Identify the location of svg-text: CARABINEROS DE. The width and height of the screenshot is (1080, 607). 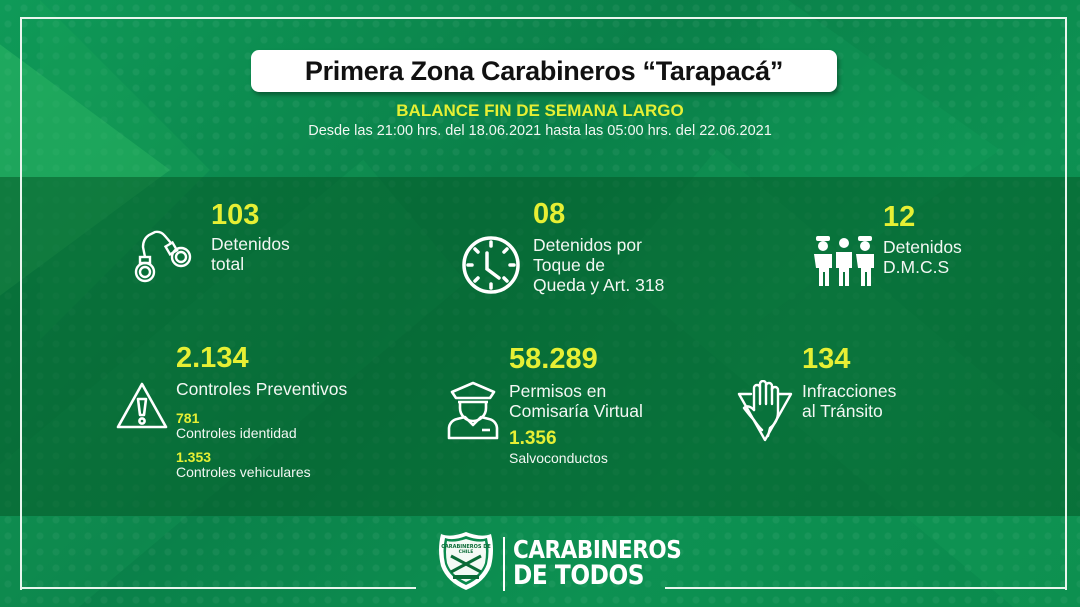
(466, 547).